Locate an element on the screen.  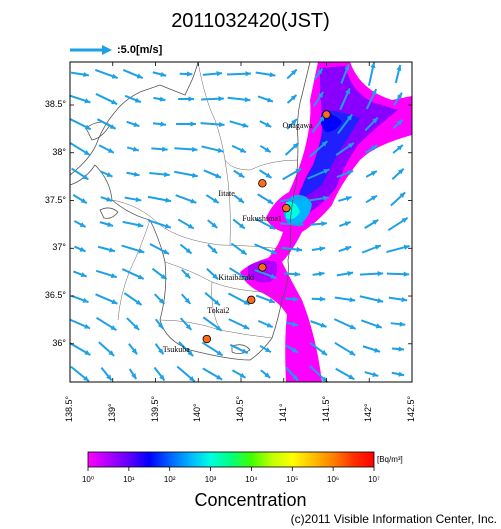
colorbar-ticks is located at coordinates (231, 469).